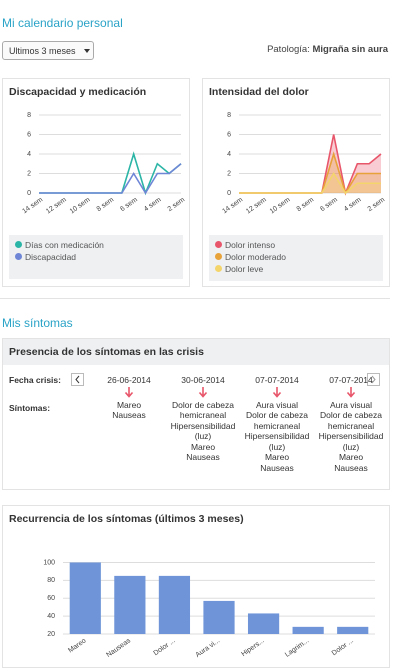 This screenshot has width=400, height=668. Describe the element at coordinates (195, 298) in the screenshot. I see `divider` at that location.